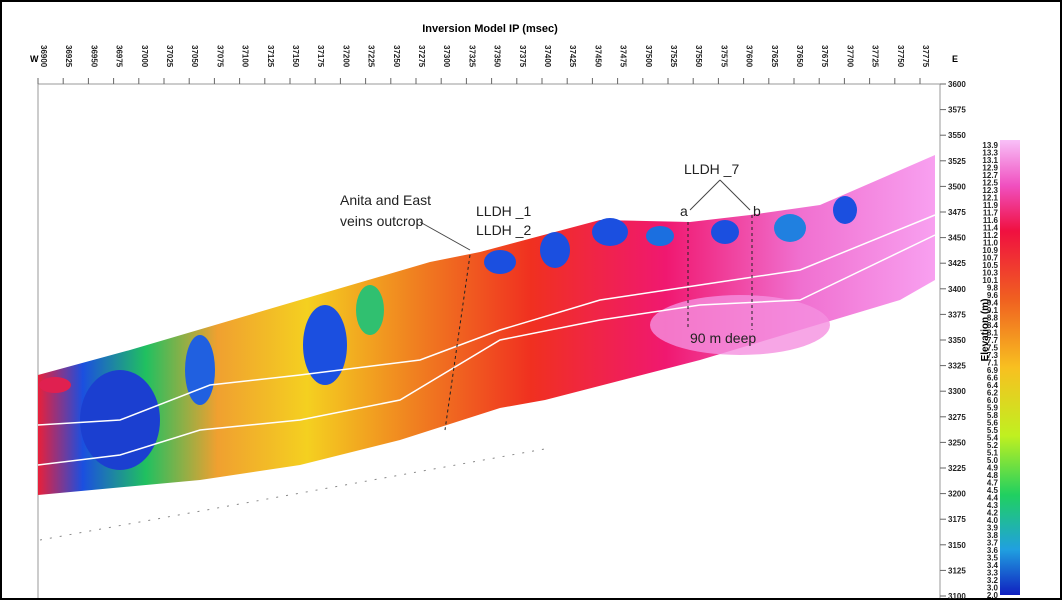  What do you see at coordinates (522, 56) in the screenshot?
I see `x-tick-label: 37375` at bounding box center [522, 56].